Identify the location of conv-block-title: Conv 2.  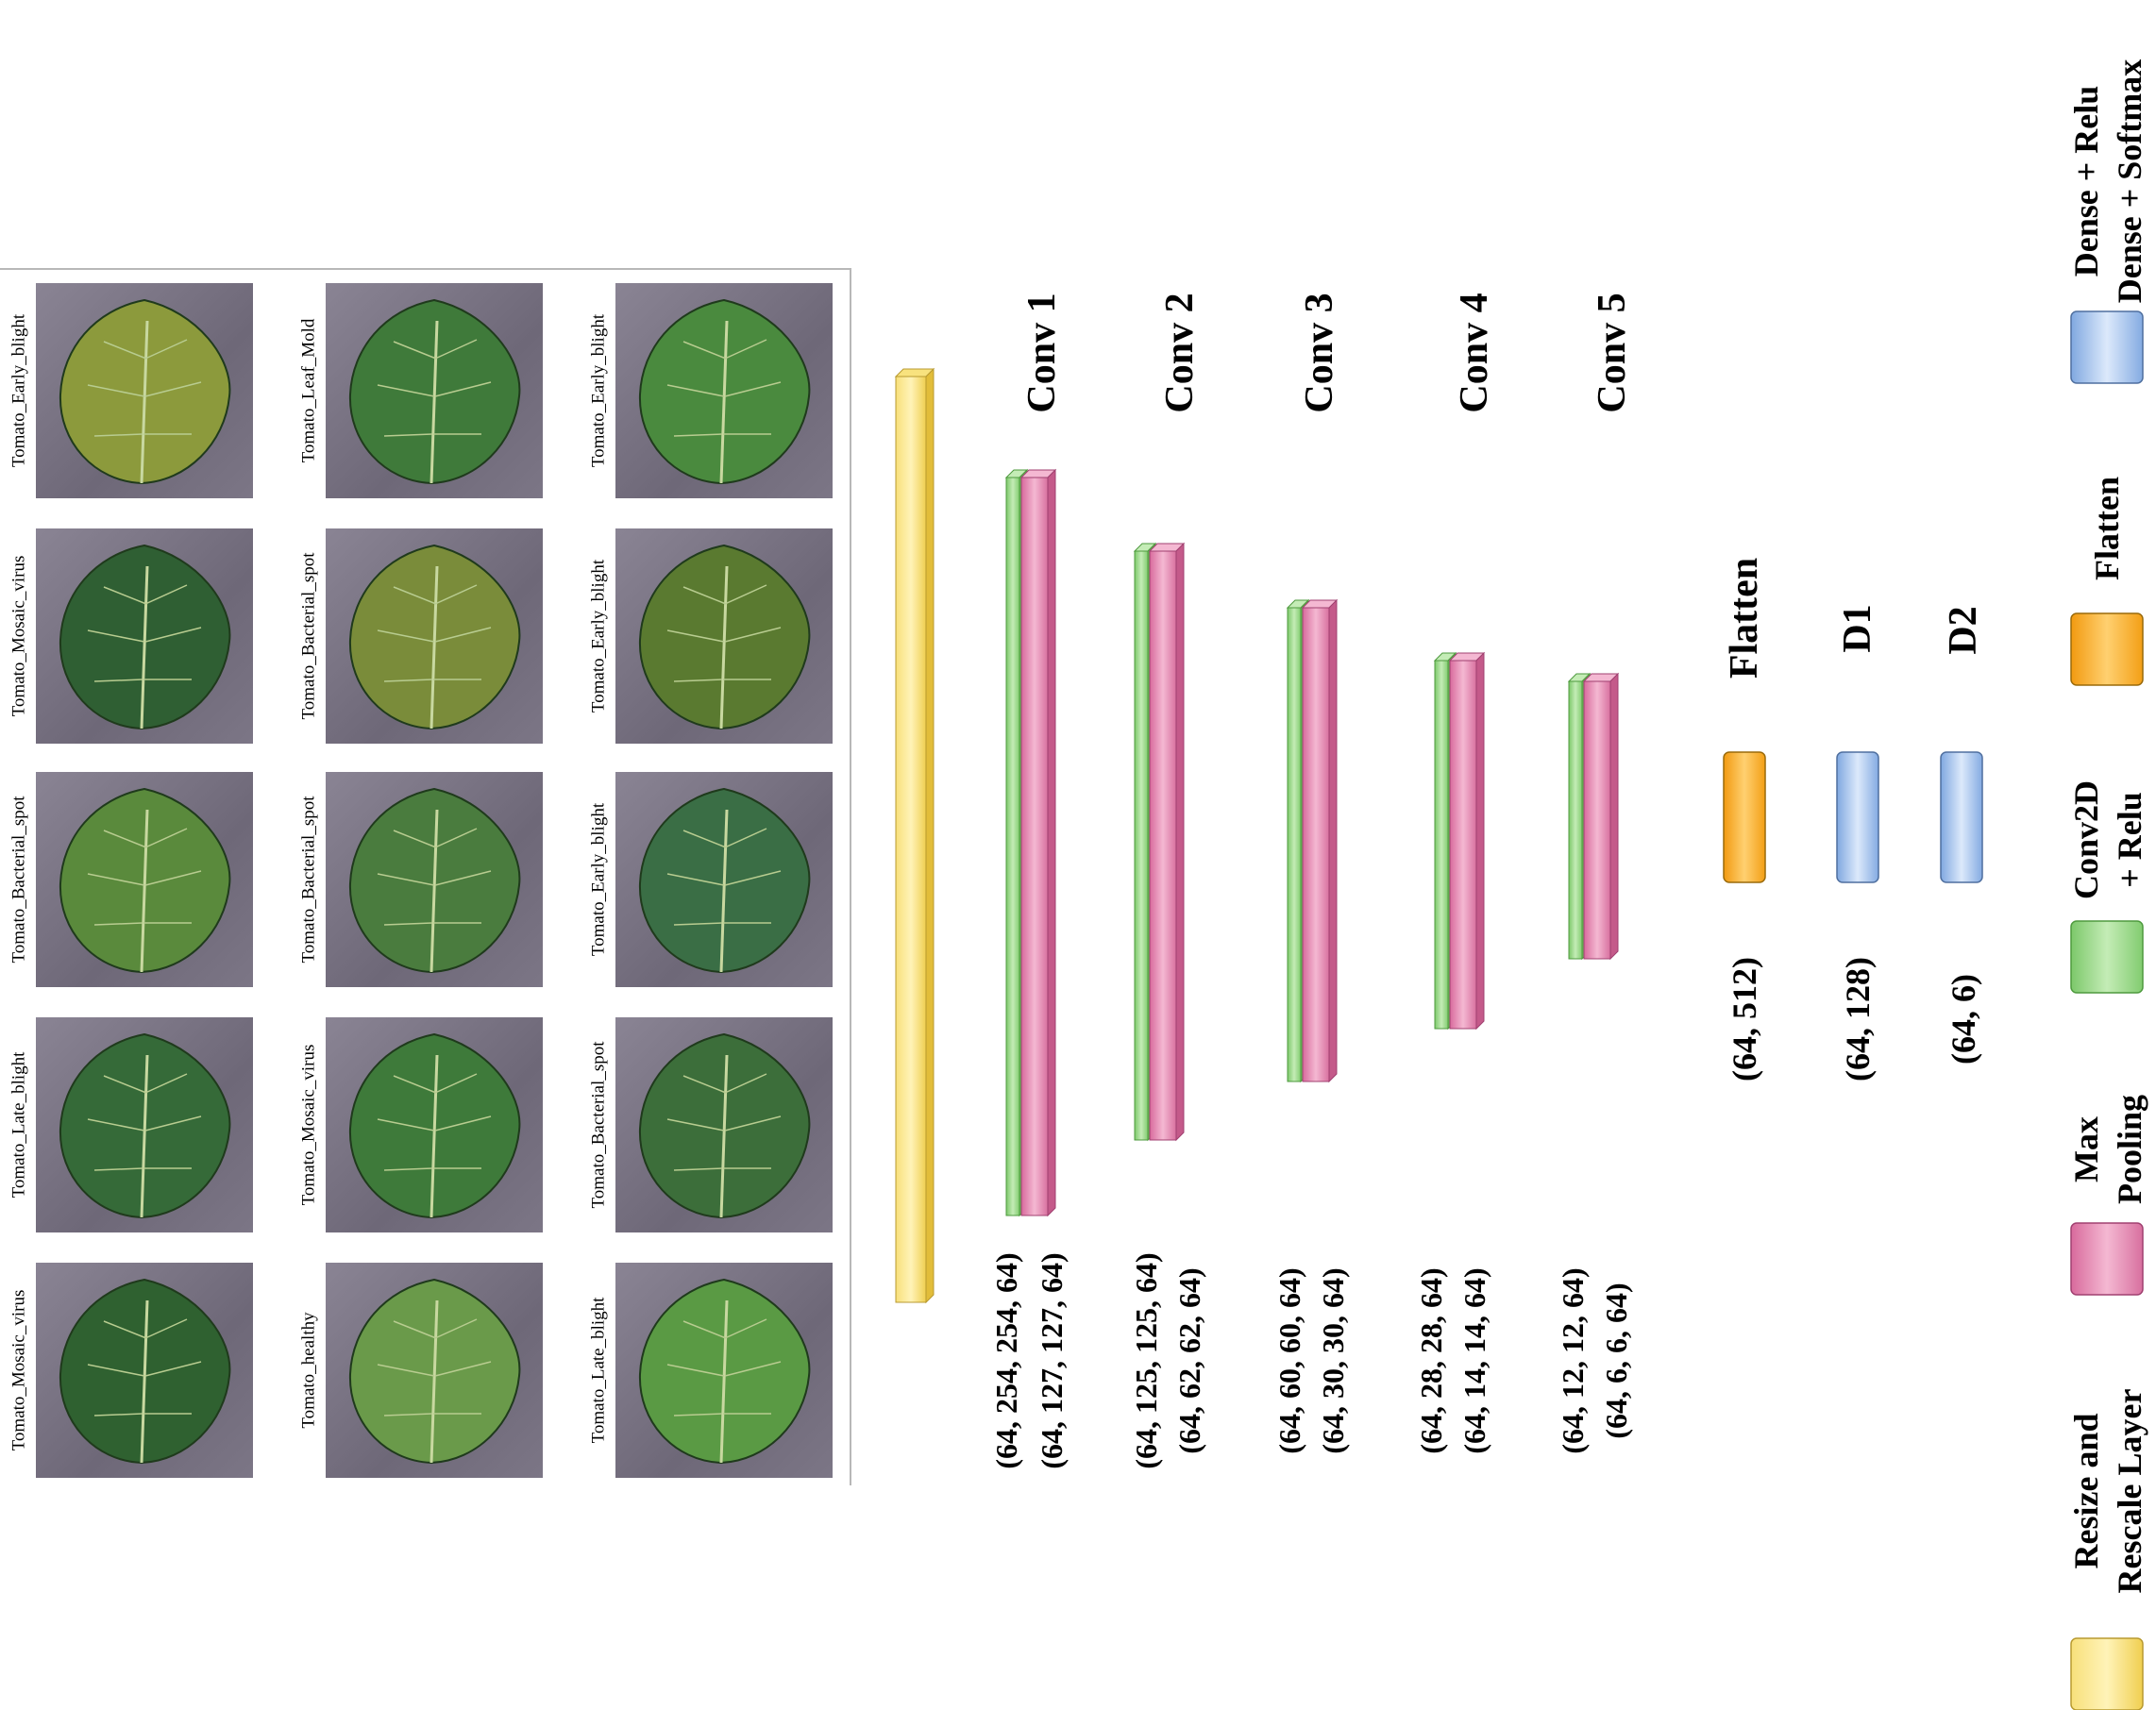
(1180, 353).